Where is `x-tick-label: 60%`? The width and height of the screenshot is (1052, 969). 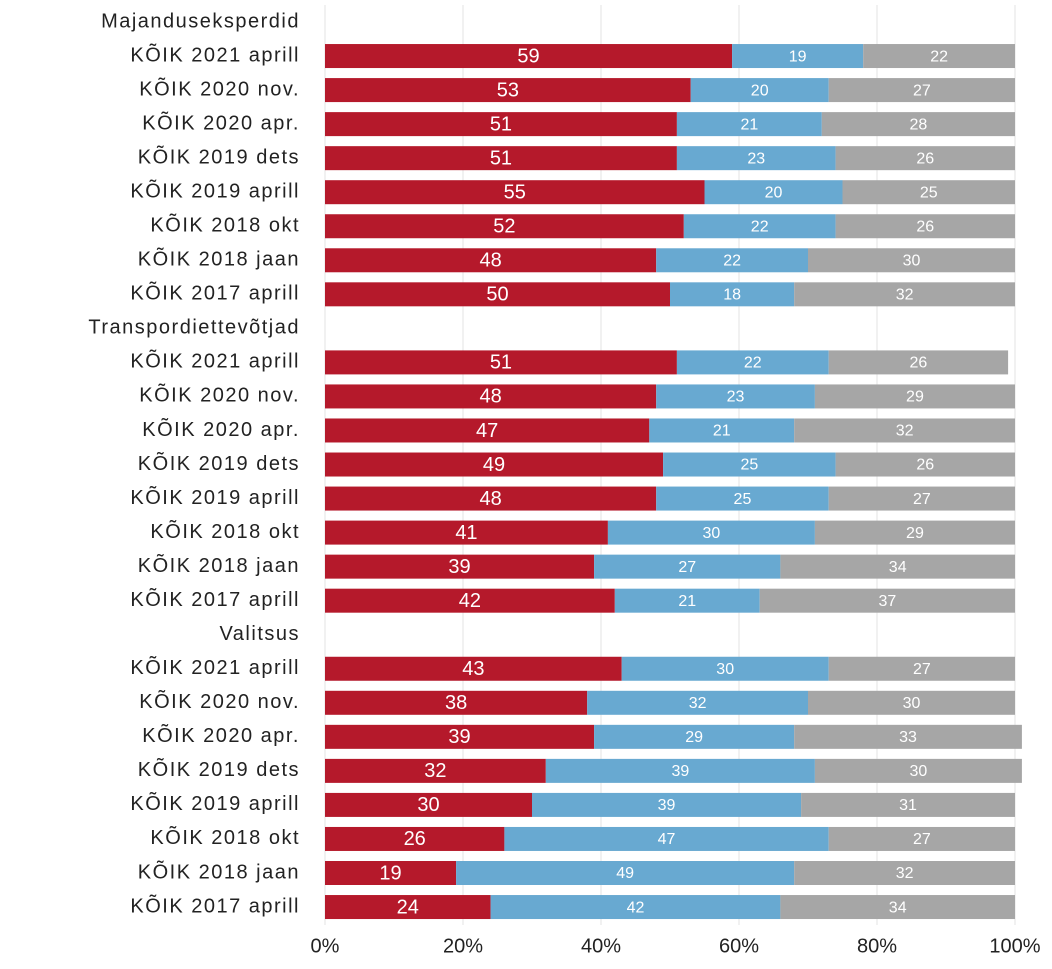 x-tick-label: 60% is located at coordinates (739, 946).